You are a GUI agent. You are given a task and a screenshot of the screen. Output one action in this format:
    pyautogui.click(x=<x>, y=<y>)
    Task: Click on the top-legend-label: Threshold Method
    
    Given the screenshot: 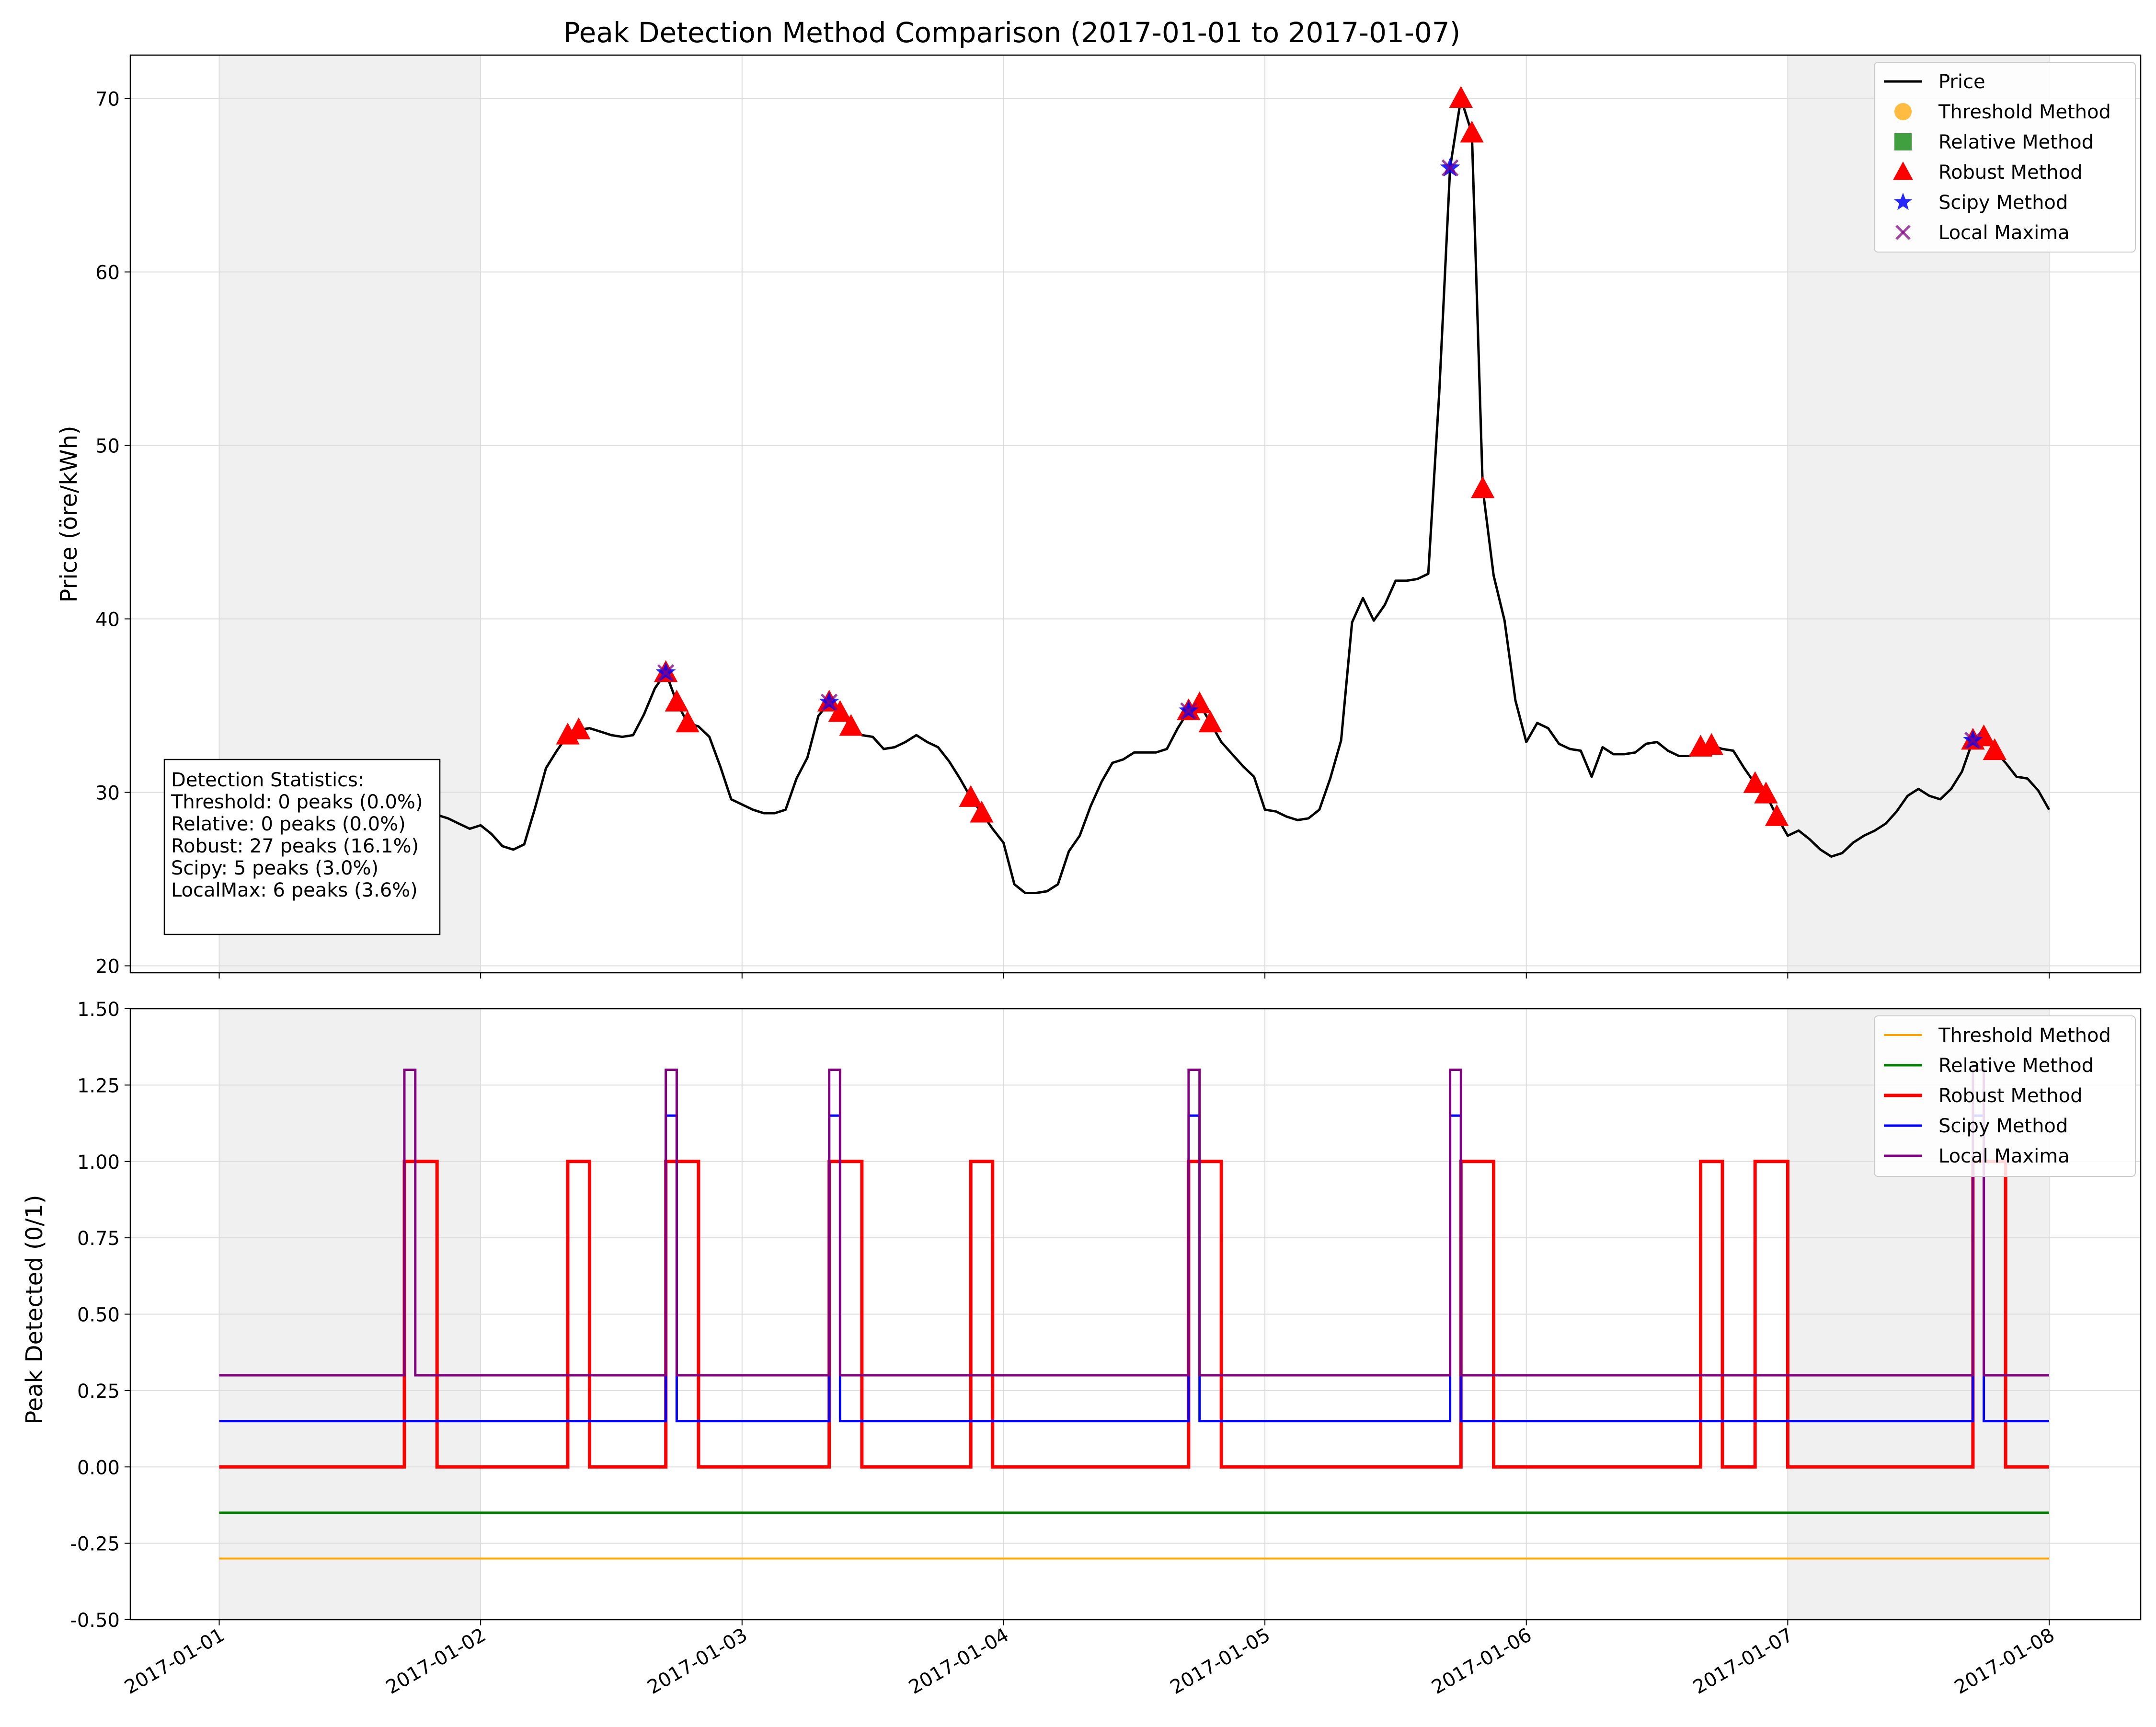 What is the action you would take?
    pyautogui.click(x=2024, y=112)
    